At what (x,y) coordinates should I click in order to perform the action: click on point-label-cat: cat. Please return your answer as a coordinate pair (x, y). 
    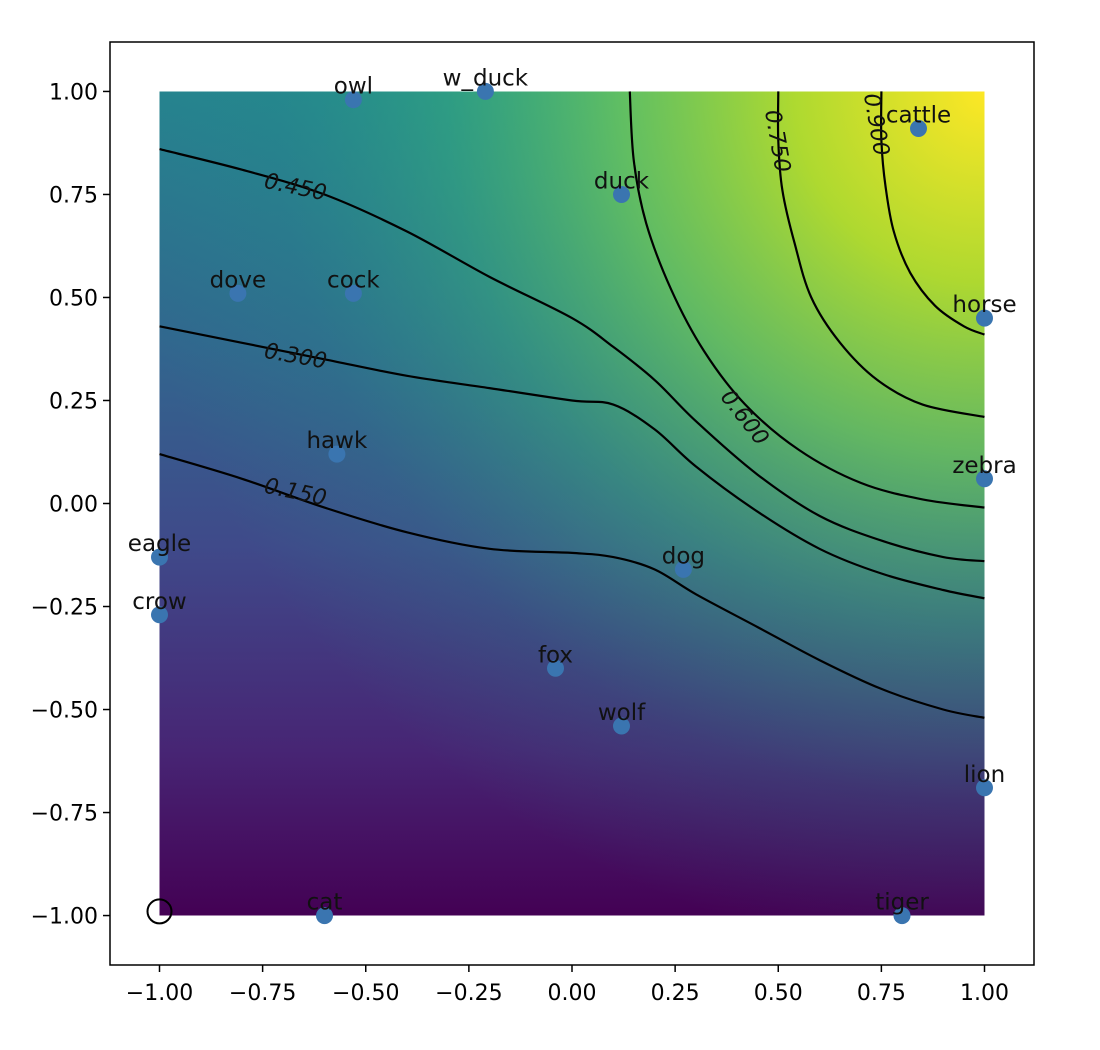
    Looking at the image, I should click on (325, 903).